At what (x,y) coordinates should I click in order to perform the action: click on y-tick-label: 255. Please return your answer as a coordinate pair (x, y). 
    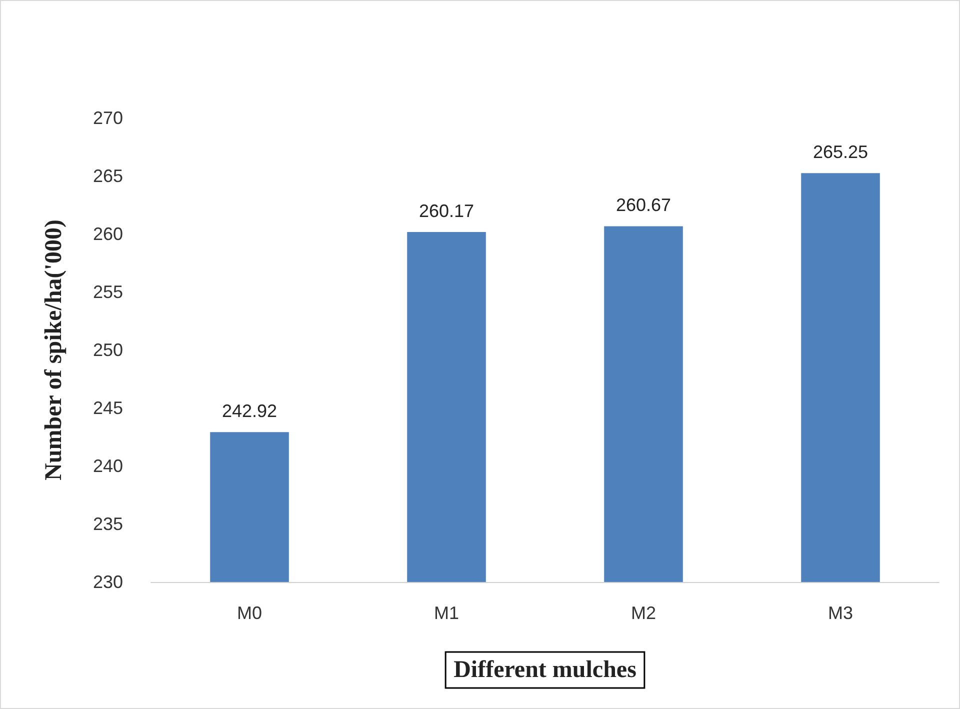
    Looking at the image, I should click on (107, 292).